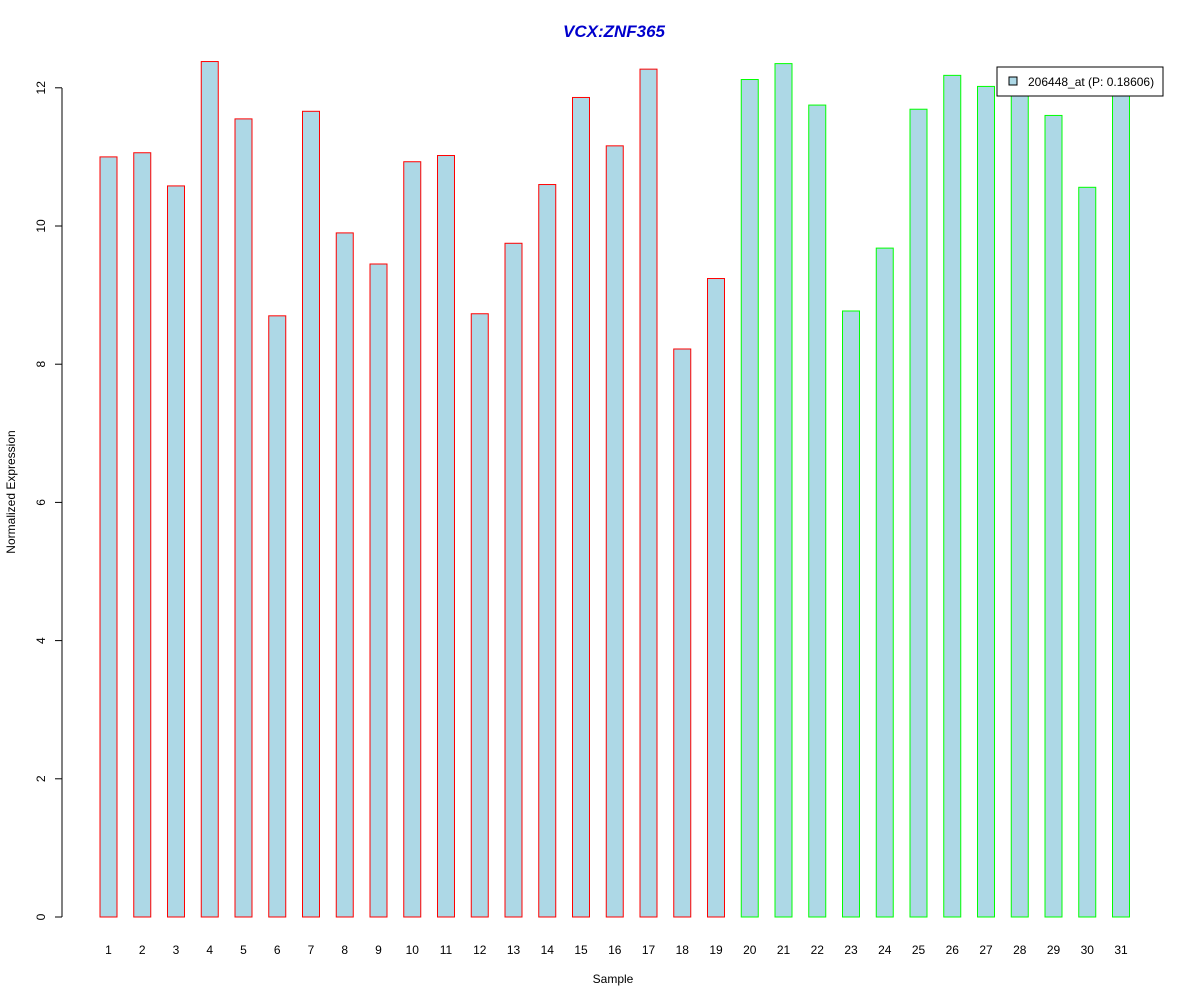 Image resolution: width=1200 pixels, height=1000 pixels. What do you see at coordinates (413, 950) in the screenshot?
I see `x-tick-label: 10` at bounding box center [413, 950].